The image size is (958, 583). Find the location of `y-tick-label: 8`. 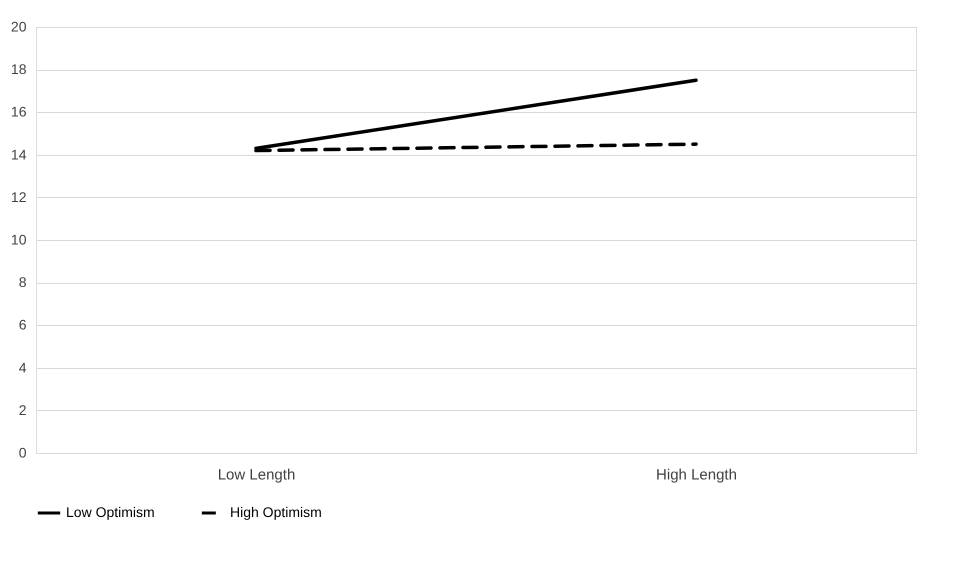

y-tick-label: 8 is located at coordinates (22, 282).